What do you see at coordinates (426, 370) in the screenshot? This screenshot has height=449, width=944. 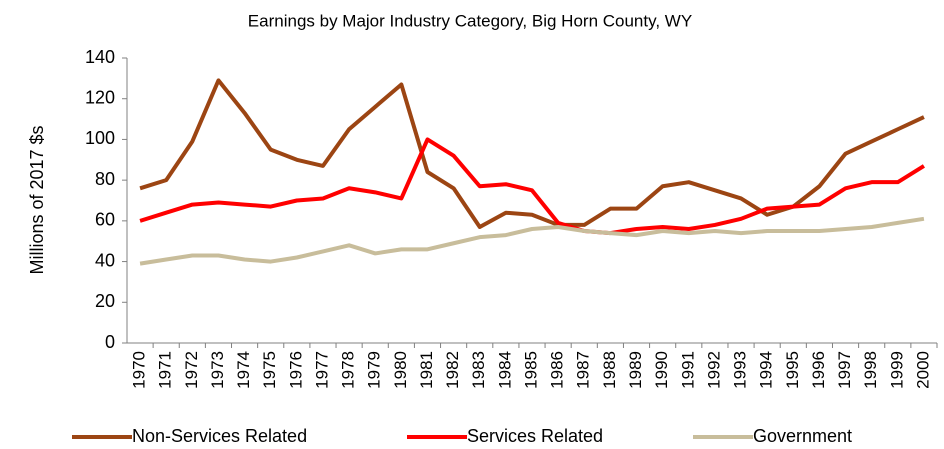 I see `x-tick-label: 1981` at bounding box center [426, 370].